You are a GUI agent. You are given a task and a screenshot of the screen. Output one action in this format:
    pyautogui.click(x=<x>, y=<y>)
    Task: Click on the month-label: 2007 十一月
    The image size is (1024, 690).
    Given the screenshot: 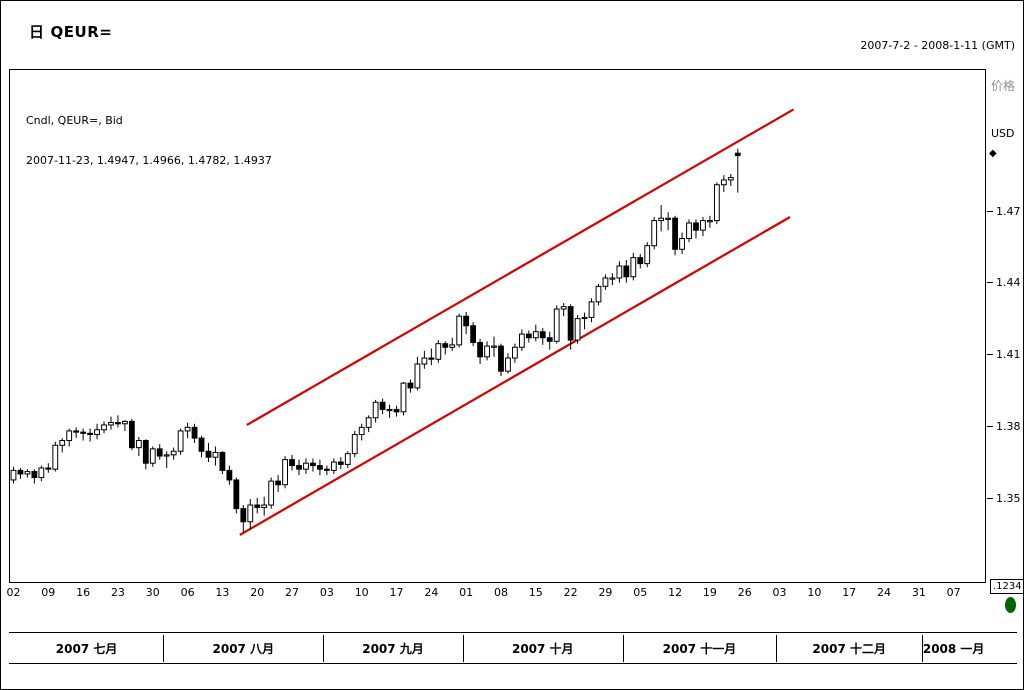 What is the action you would take?
    pyautogui.click(x=699, y=649)
    